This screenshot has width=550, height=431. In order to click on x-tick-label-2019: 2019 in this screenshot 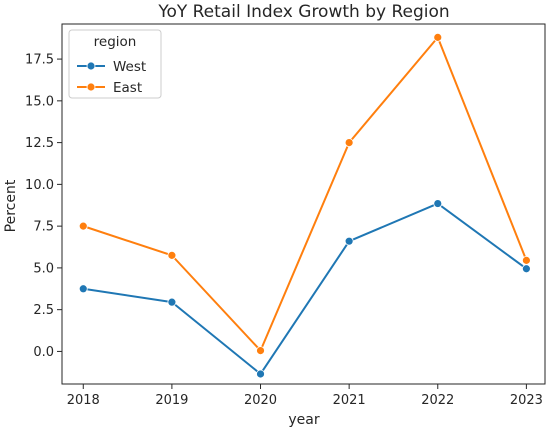, I will do `click(171, 400)`.